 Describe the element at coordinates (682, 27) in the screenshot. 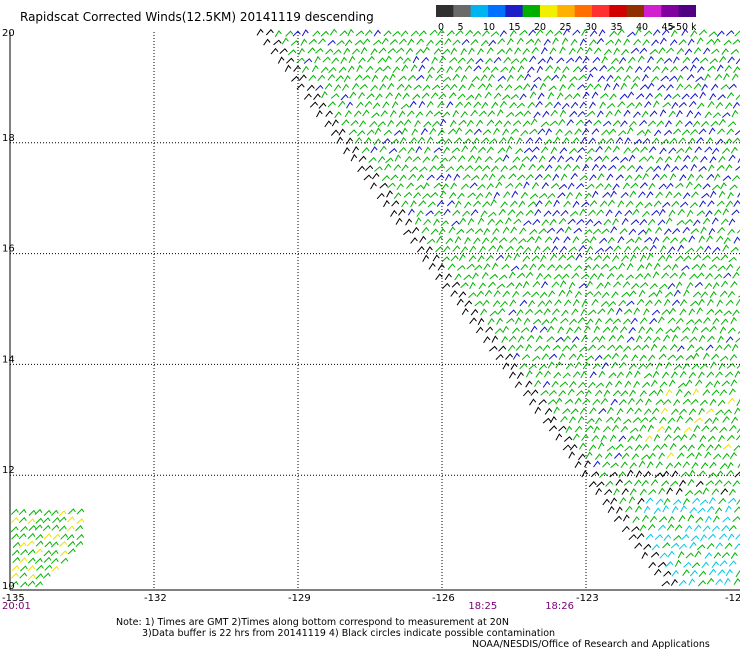

I see `legend-label: >50 knots` at that location.